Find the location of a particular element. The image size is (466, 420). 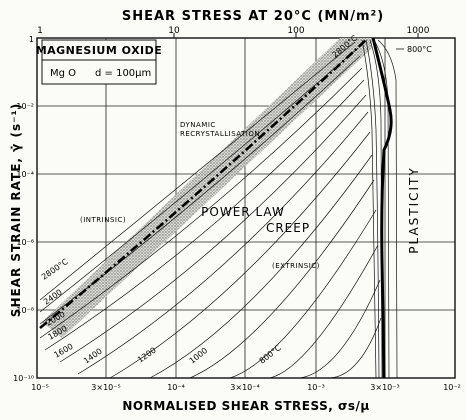

top-tick-1: 1 is located at coordinates (40, 31).